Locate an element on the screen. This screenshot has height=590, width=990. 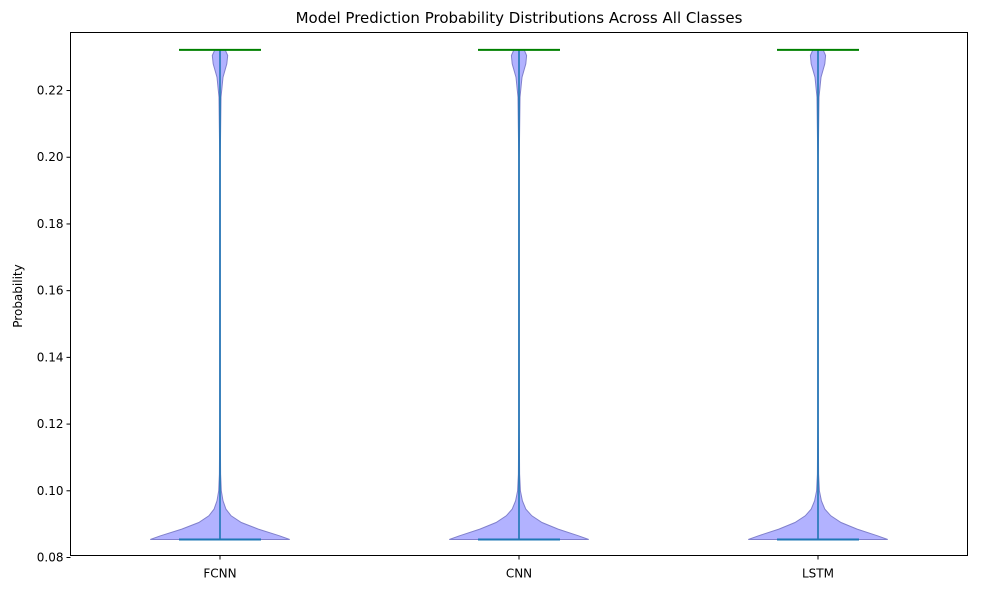
y-tick-label: 0.14 is located at coordinates (50, 357).